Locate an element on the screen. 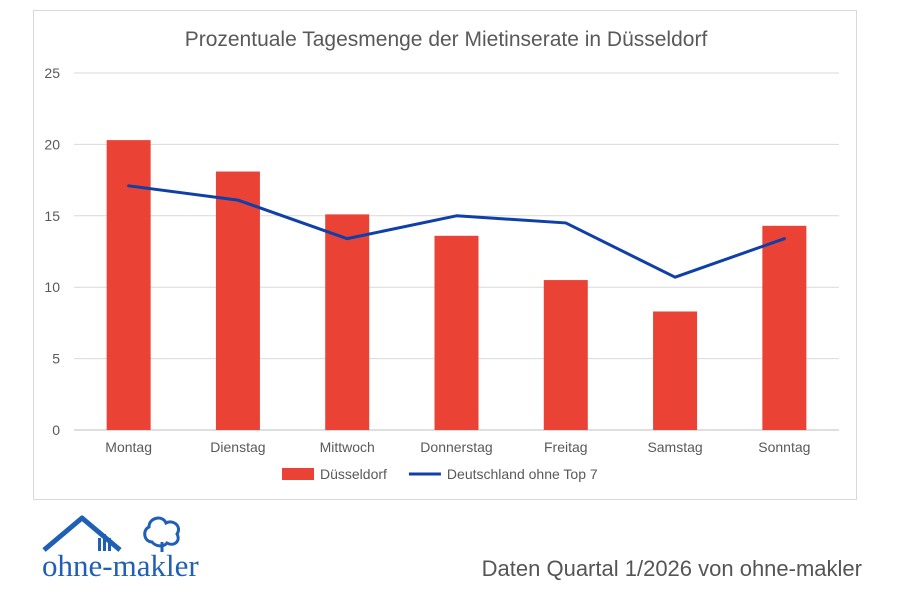 This screenshot has width=900, height=600. legend-label: Düsseldorf is located at coordinates (353, 474).